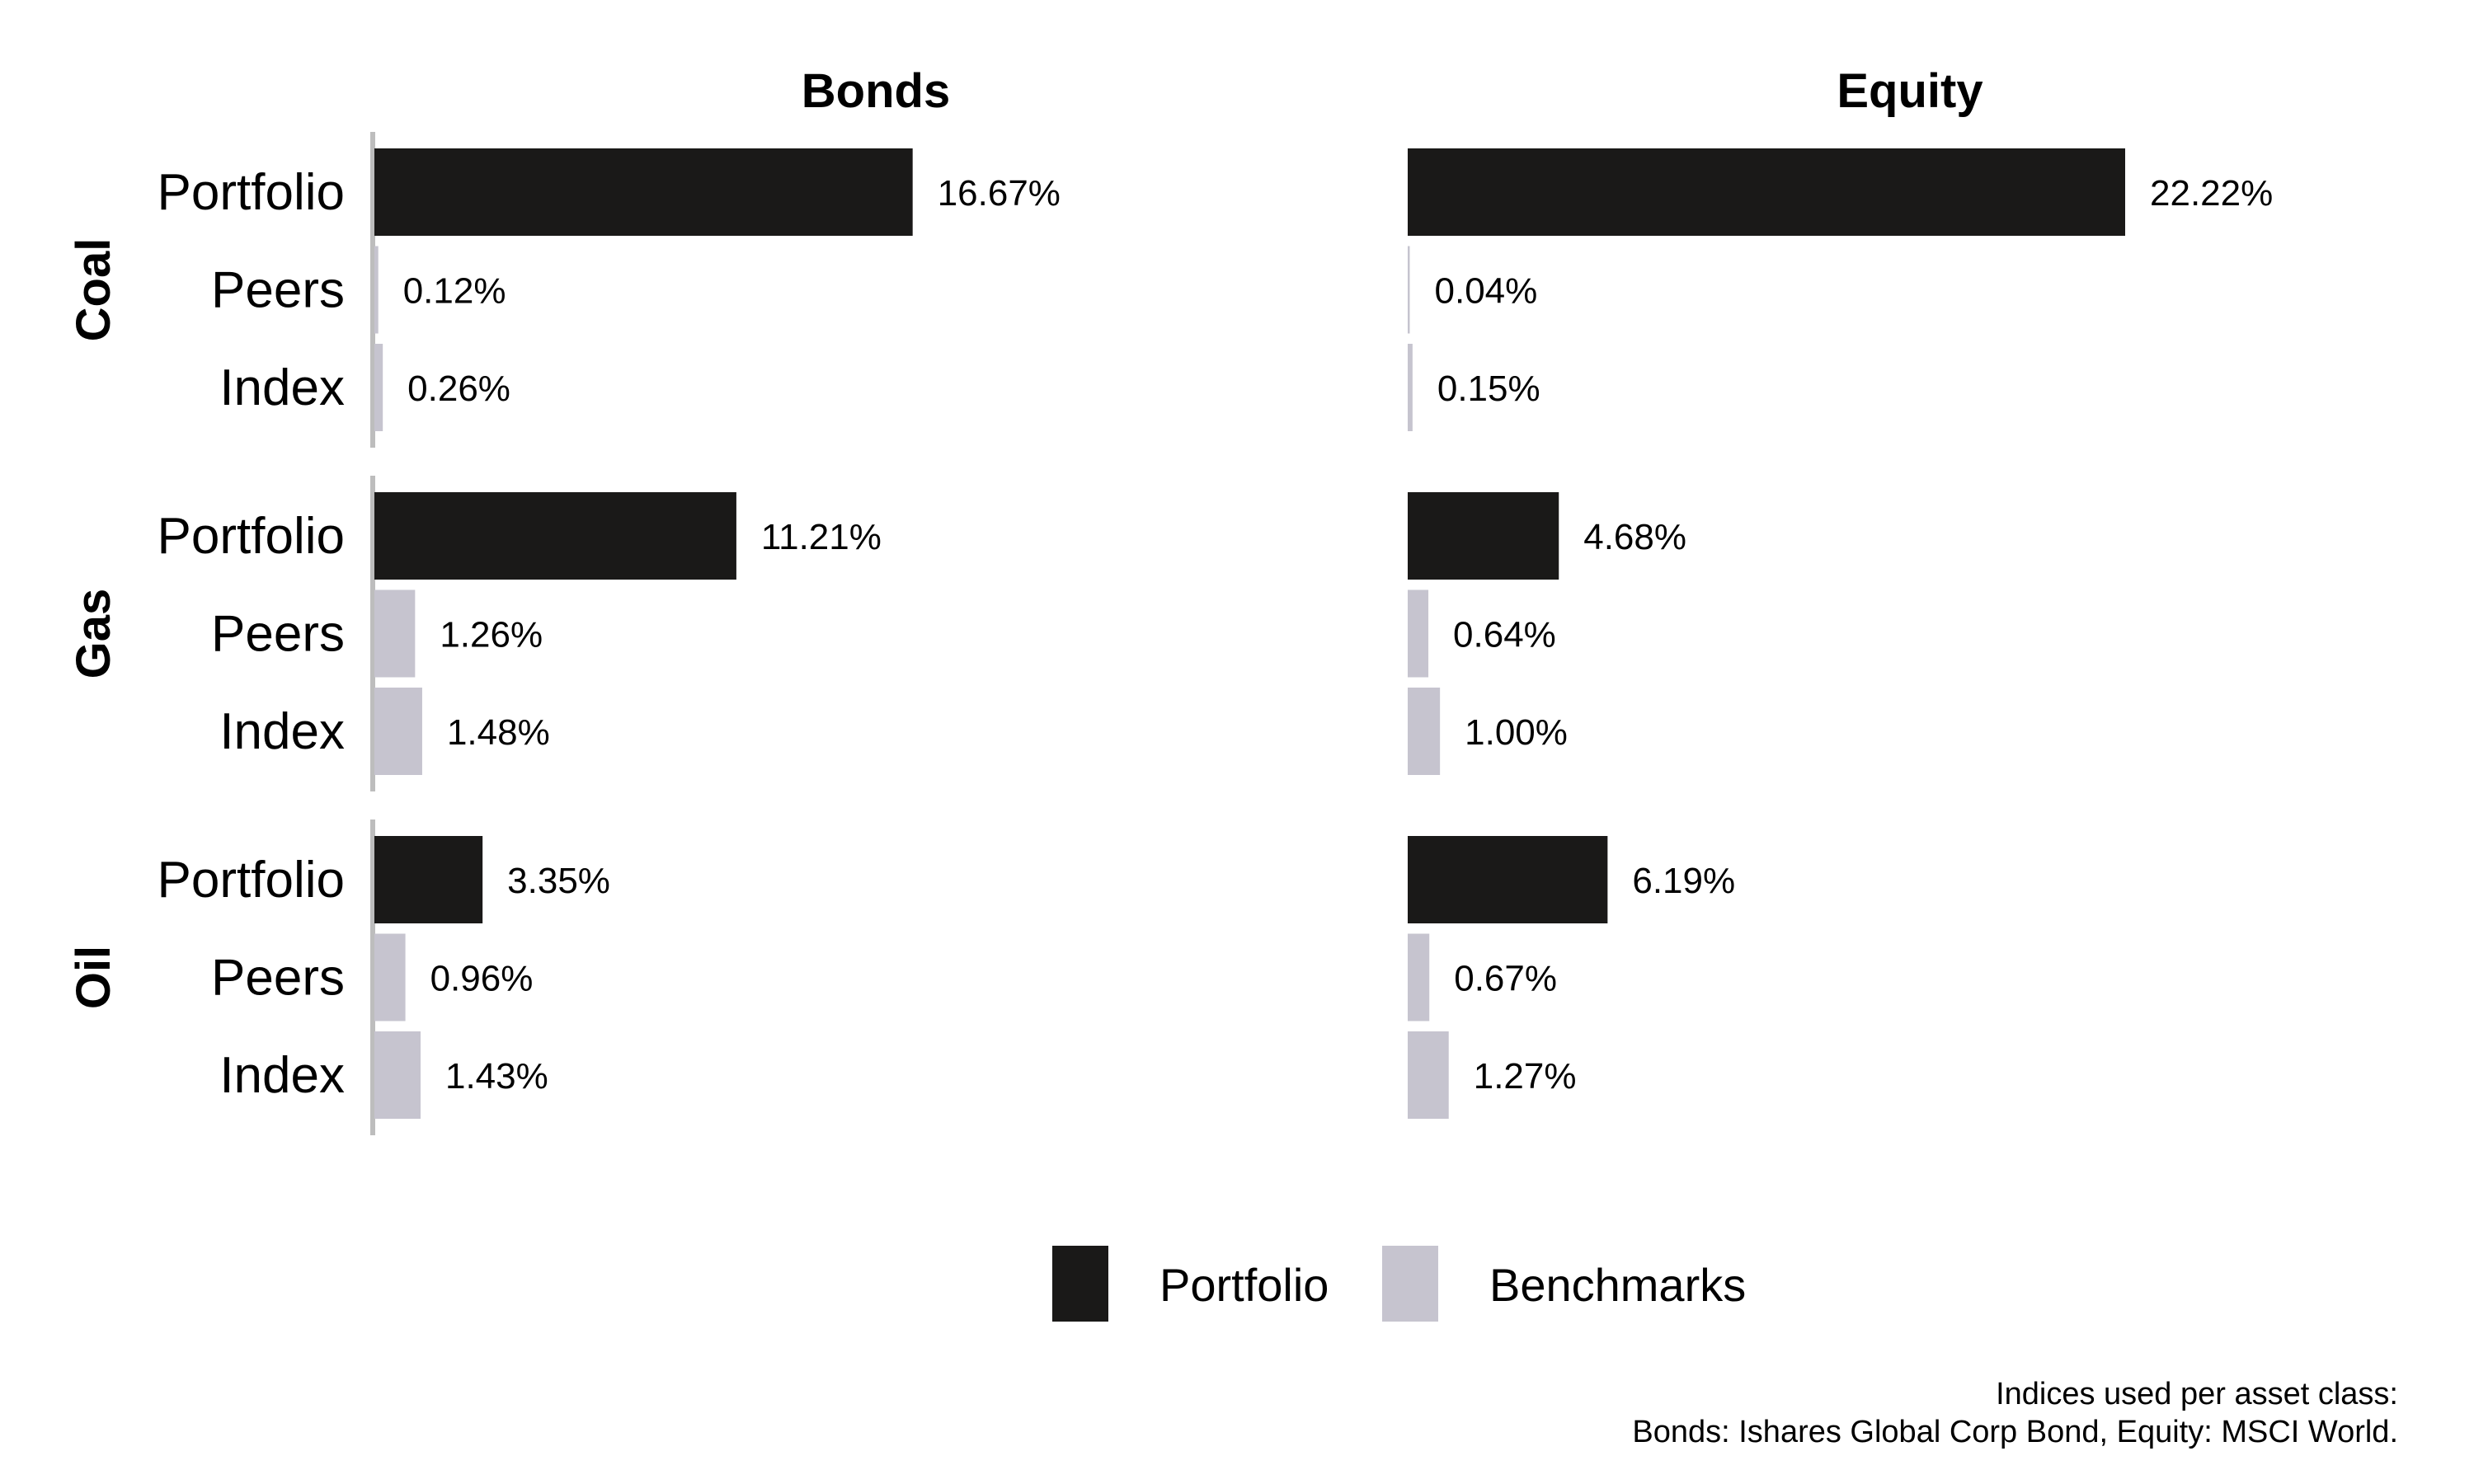  I want to click on category-label-oil-portfolio: Portfolio, so click(251, 881).